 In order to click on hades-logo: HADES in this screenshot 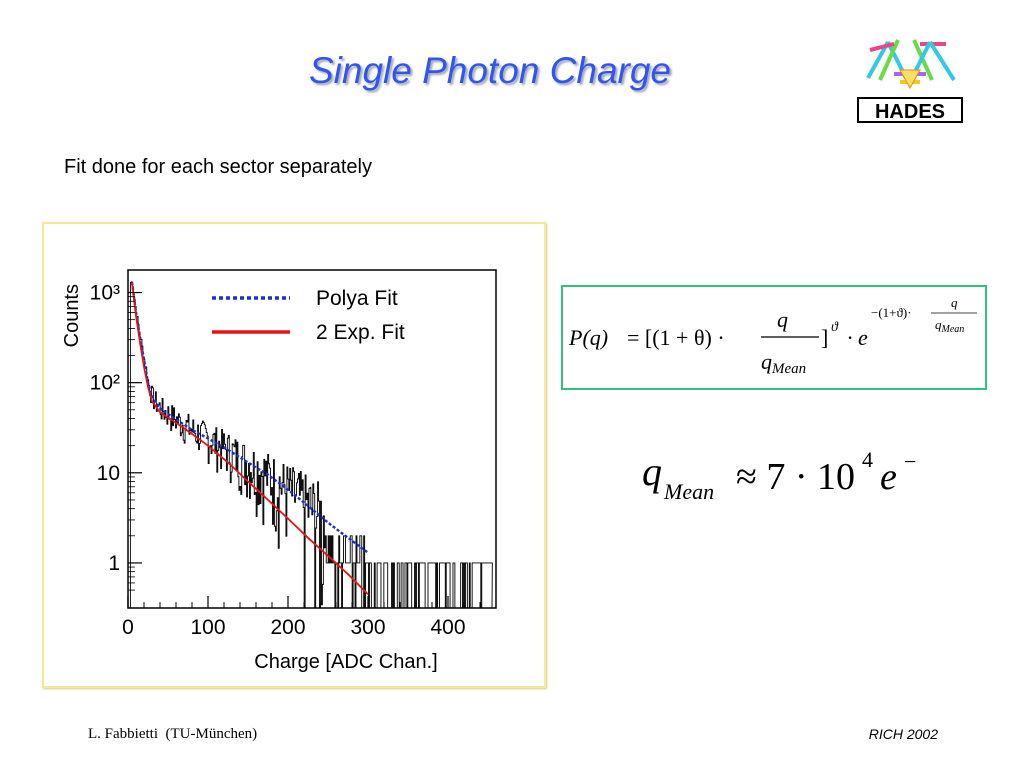, I will do `click(910, 80)`.